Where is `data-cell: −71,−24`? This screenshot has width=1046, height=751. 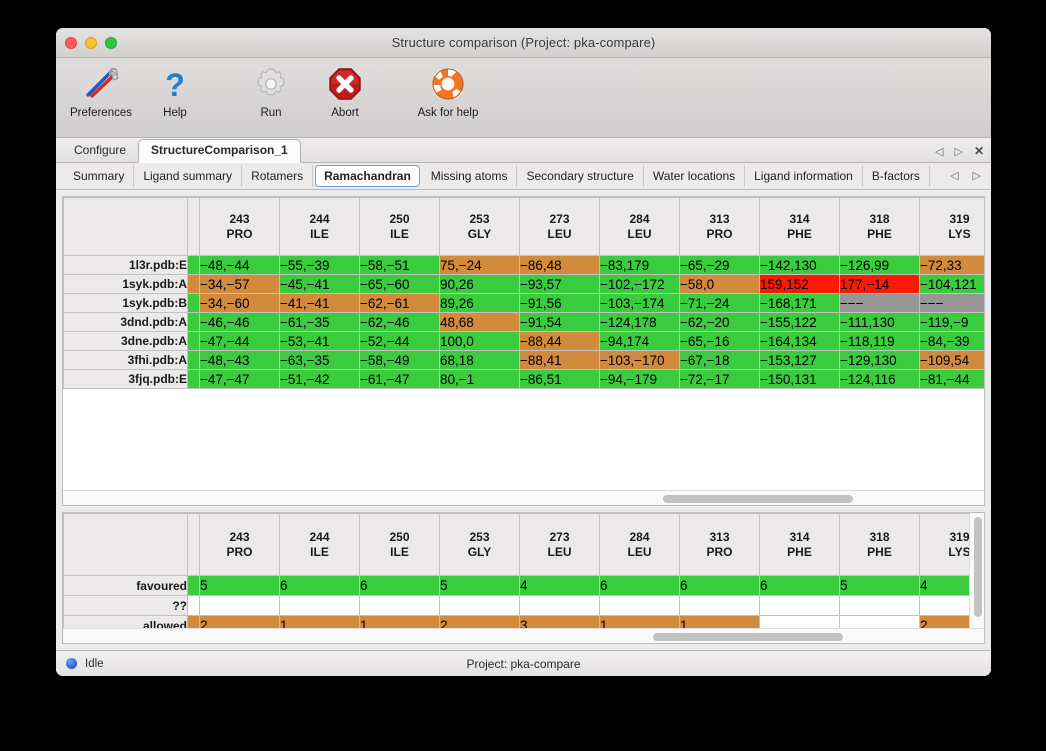
data-cell: −71,−24 is located at coordinates (719, 303).